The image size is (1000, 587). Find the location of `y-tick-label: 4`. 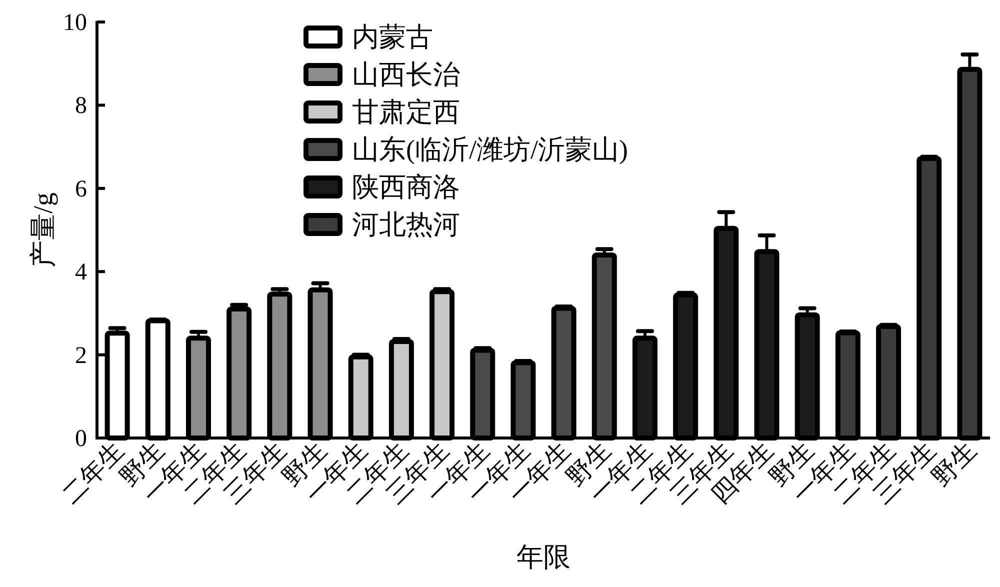

y-tick-label: 4 is located at coordinates (81, 273).